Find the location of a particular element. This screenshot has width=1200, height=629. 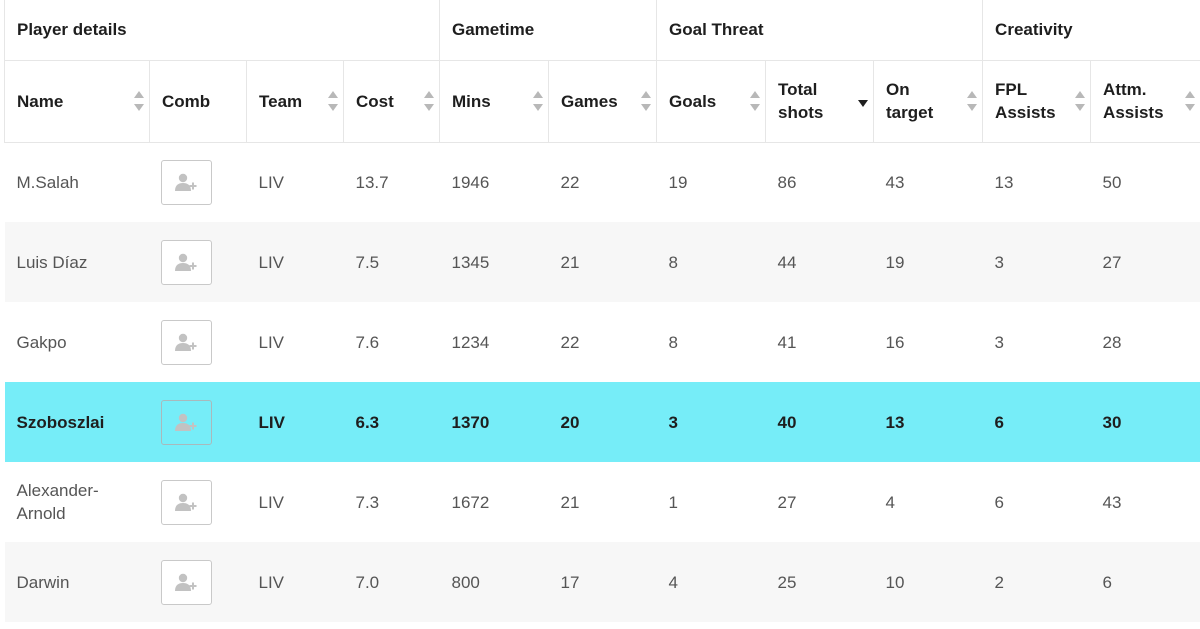

column-name: Name is located at coordinates (77, 101).